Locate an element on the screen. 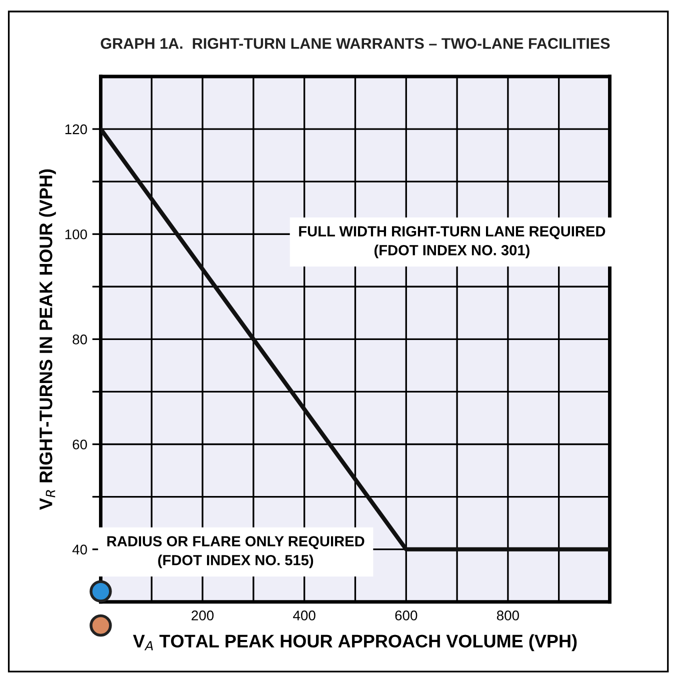 The image size is (676, 677). y-axis-title: V$_{R}$ RIGHT-TURNS IN PEAK HOUR (VPH) is located at coordinates (47, 339).